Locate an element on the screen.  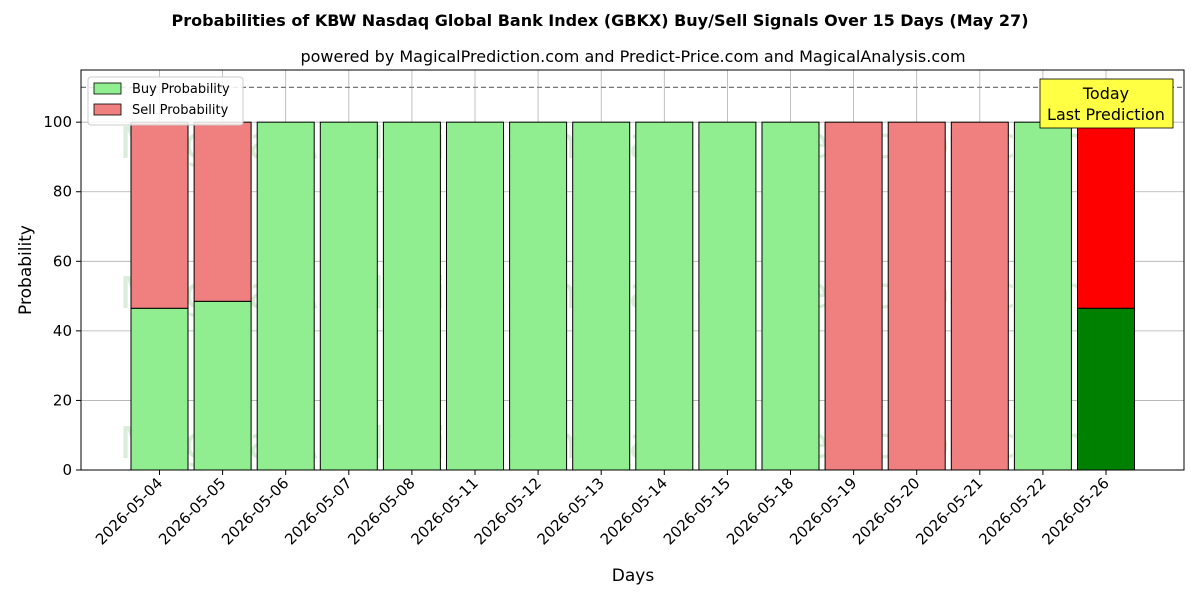
x-tick-label: 2026-05-14 is located at coordinates (634, 511).